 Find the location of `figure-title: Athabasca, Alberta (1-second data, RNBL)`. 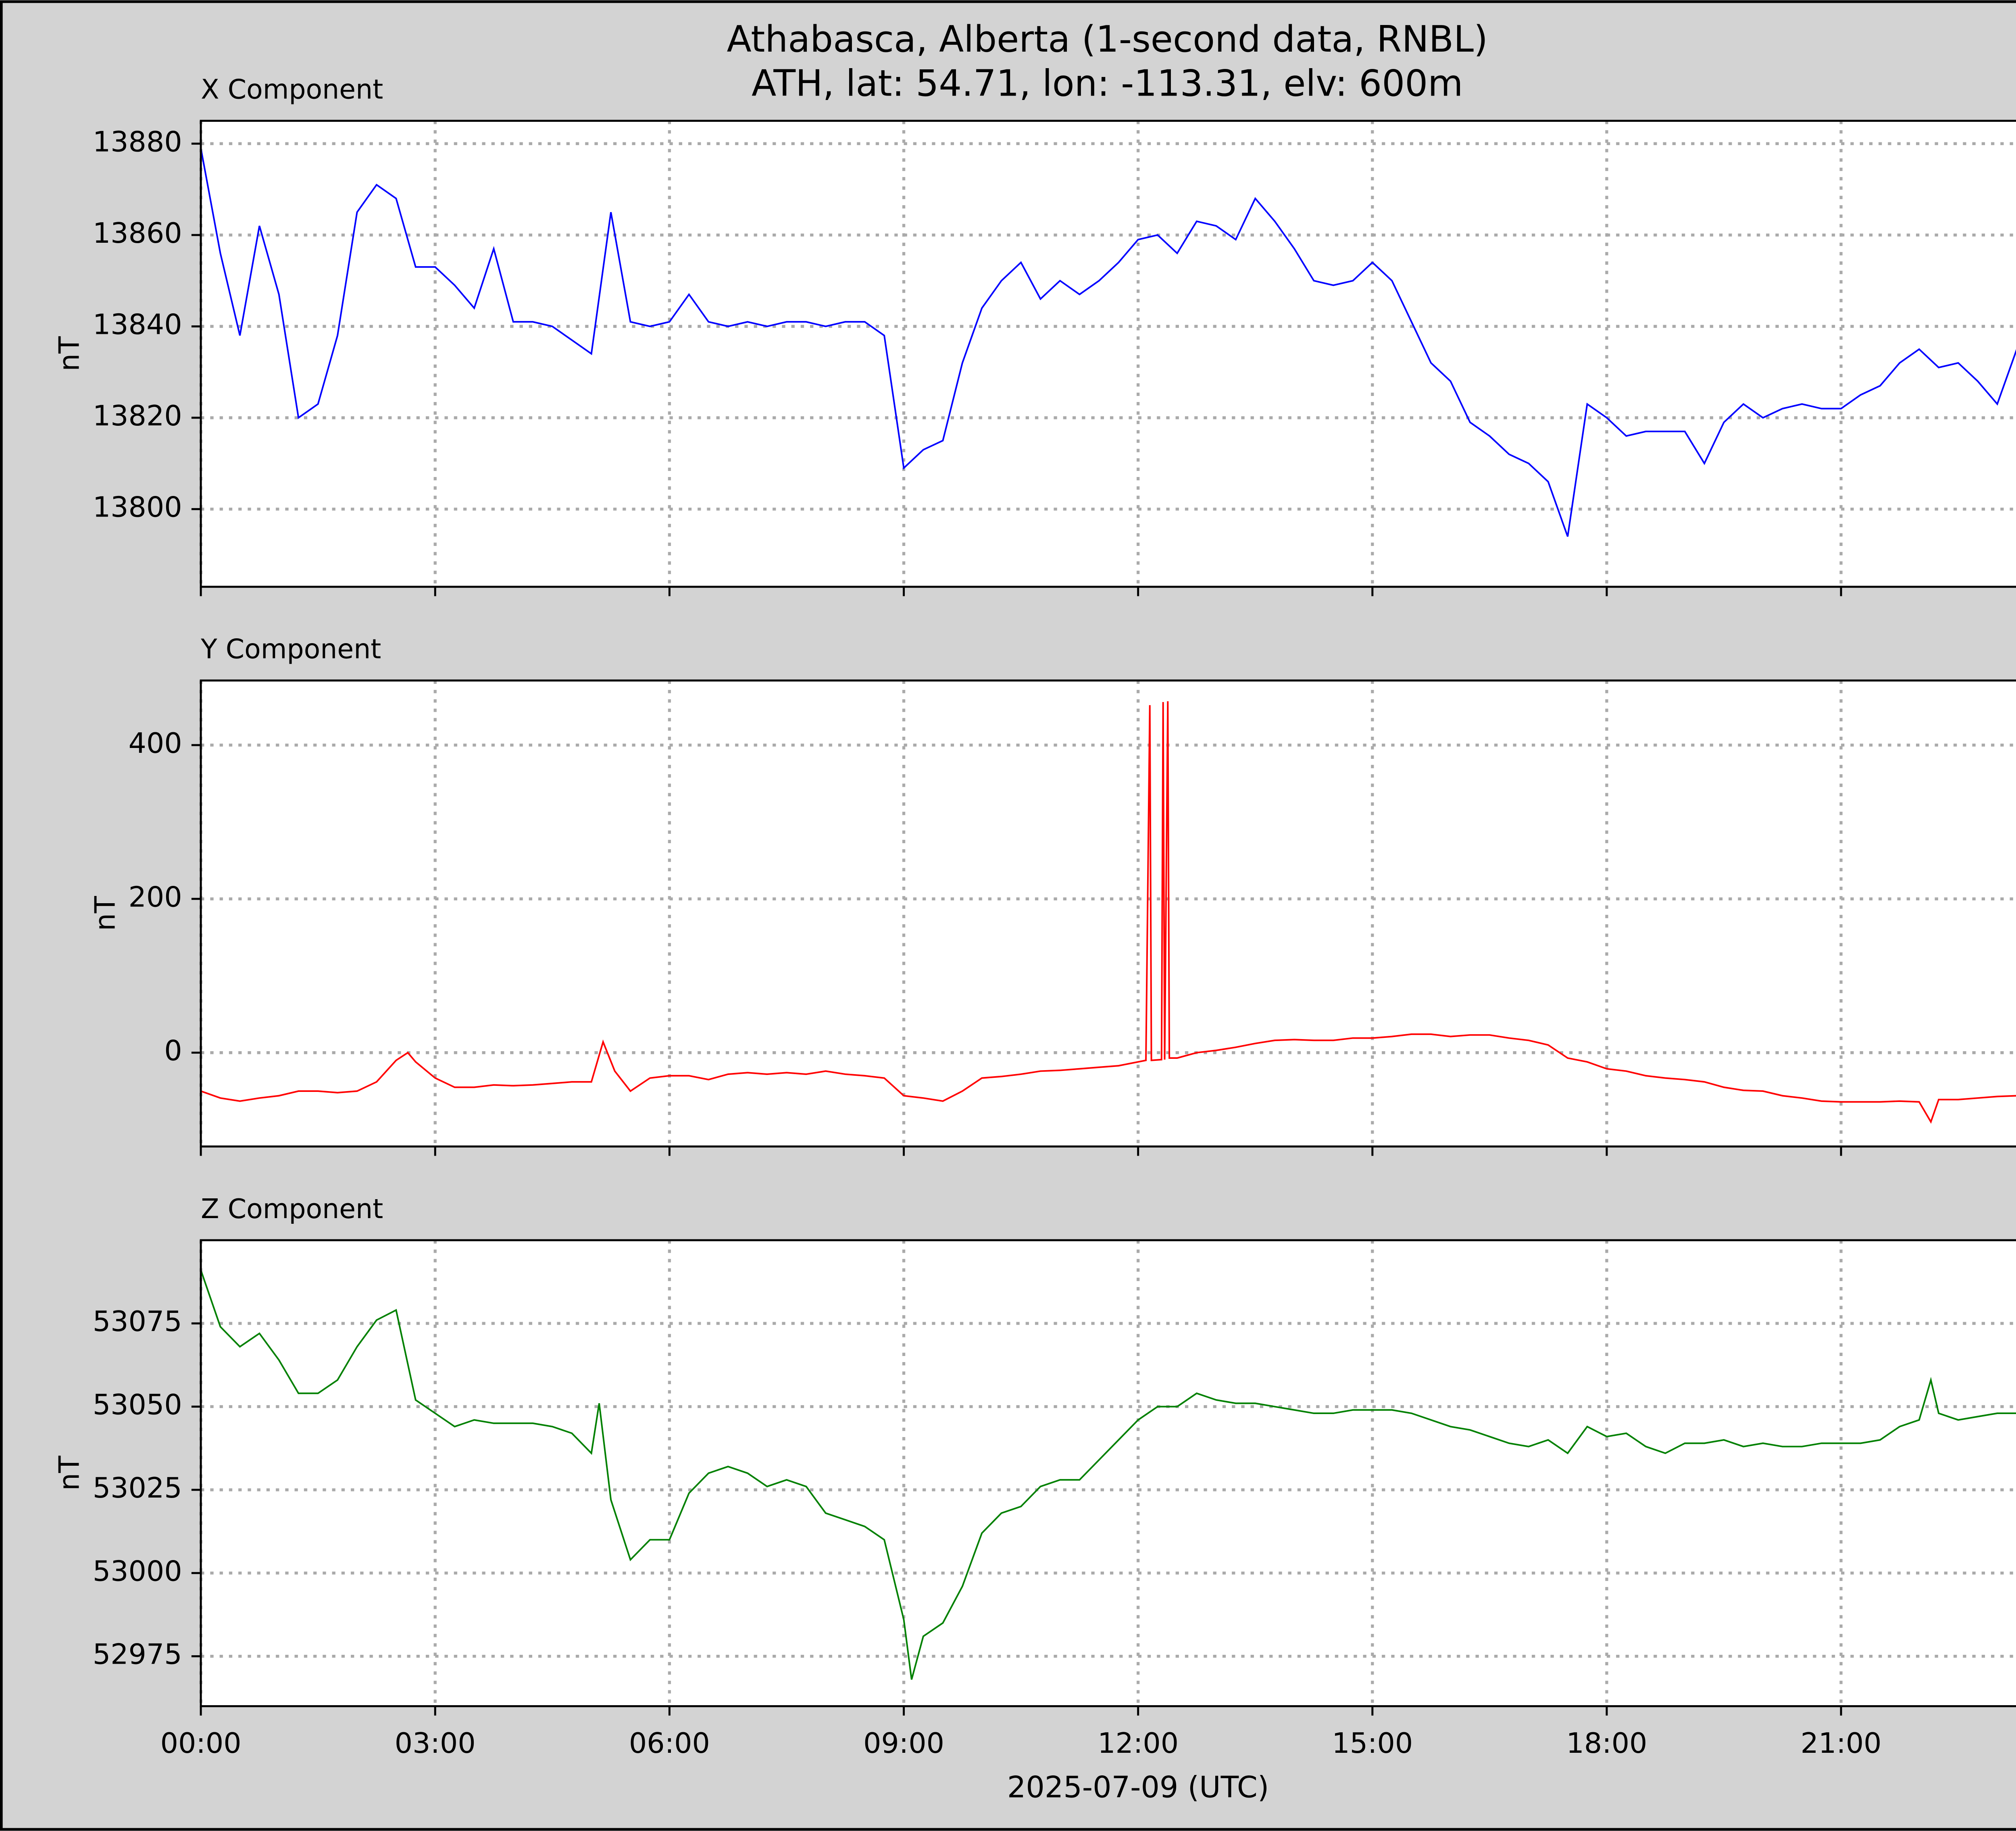

figure-title: Athabasca, Alberta (1-second data, RNBL) is located at coordinates (1107, 39).